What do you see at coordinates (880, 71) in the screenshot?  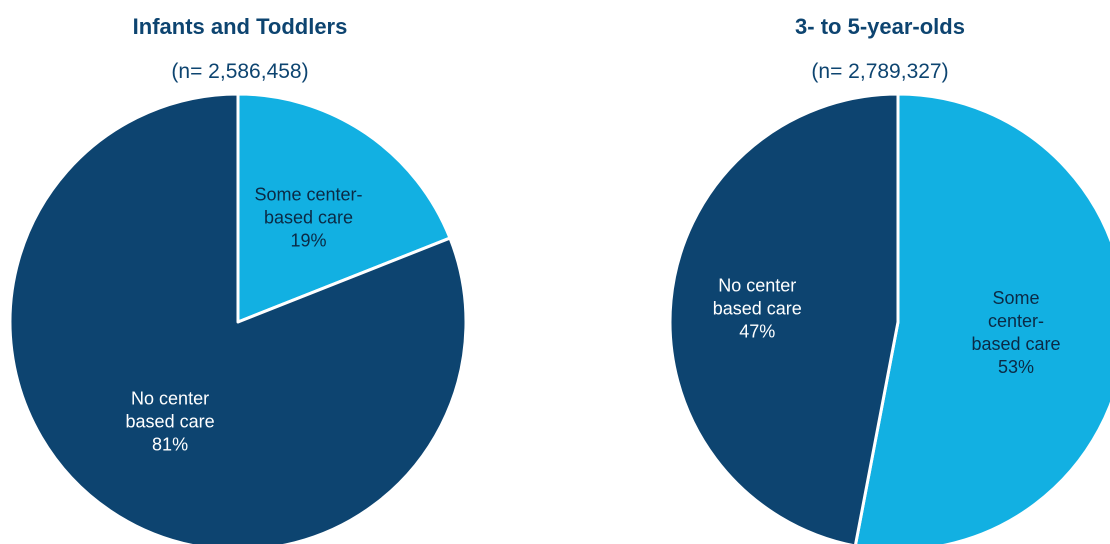 I see `chart-subtitle: (n= 2,789,327)` at bounding box center [880, 71].